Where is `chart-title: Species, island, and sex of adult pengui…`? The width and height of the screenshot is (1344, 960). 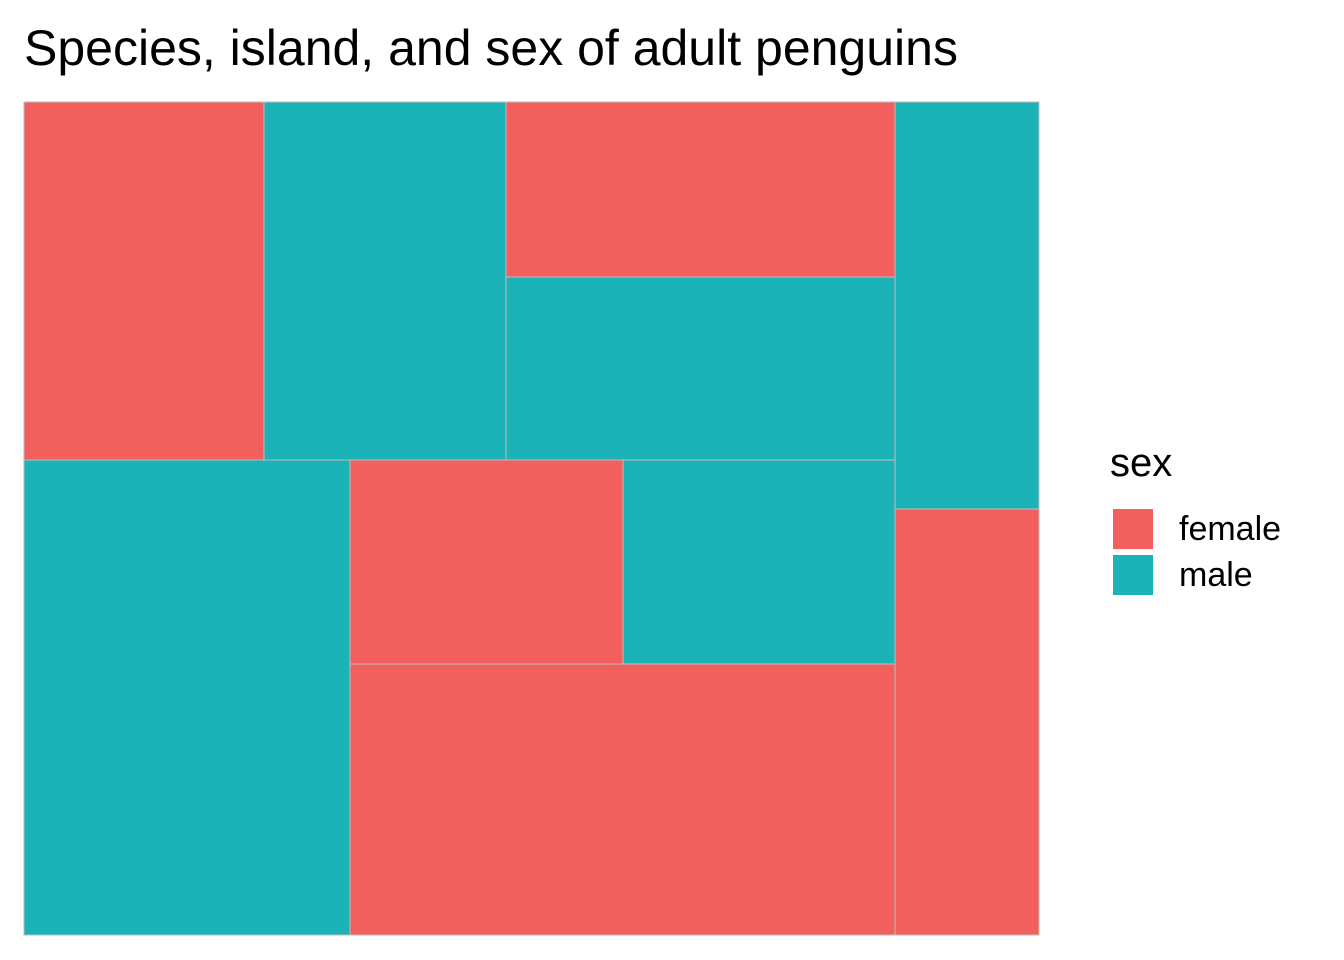 chart-title: Species, island, and sex of adult pengui… is located at coordinates (491, 48).